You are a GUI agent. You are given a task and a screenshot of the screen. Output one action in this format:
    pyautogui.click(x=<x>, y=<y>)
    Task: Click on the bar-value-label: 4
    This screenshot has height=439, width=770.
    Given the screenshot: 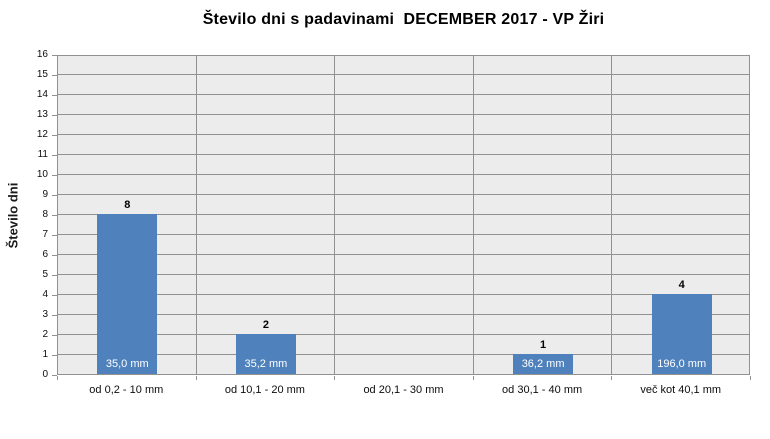 What is the action you would take?
    pyautogui.click(x=681, y=285)
    